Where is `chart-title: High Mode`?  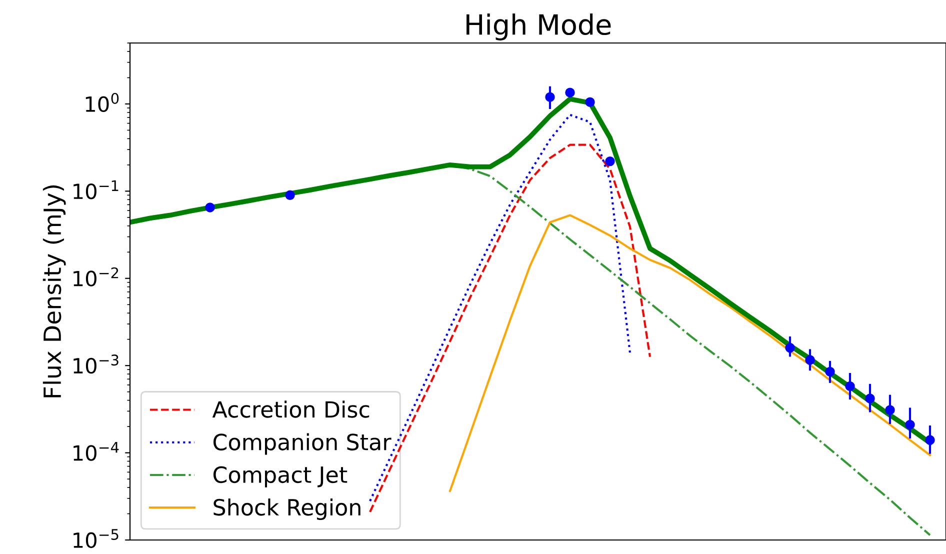
chart-title: High Mode is located at coordinates (538, 27).